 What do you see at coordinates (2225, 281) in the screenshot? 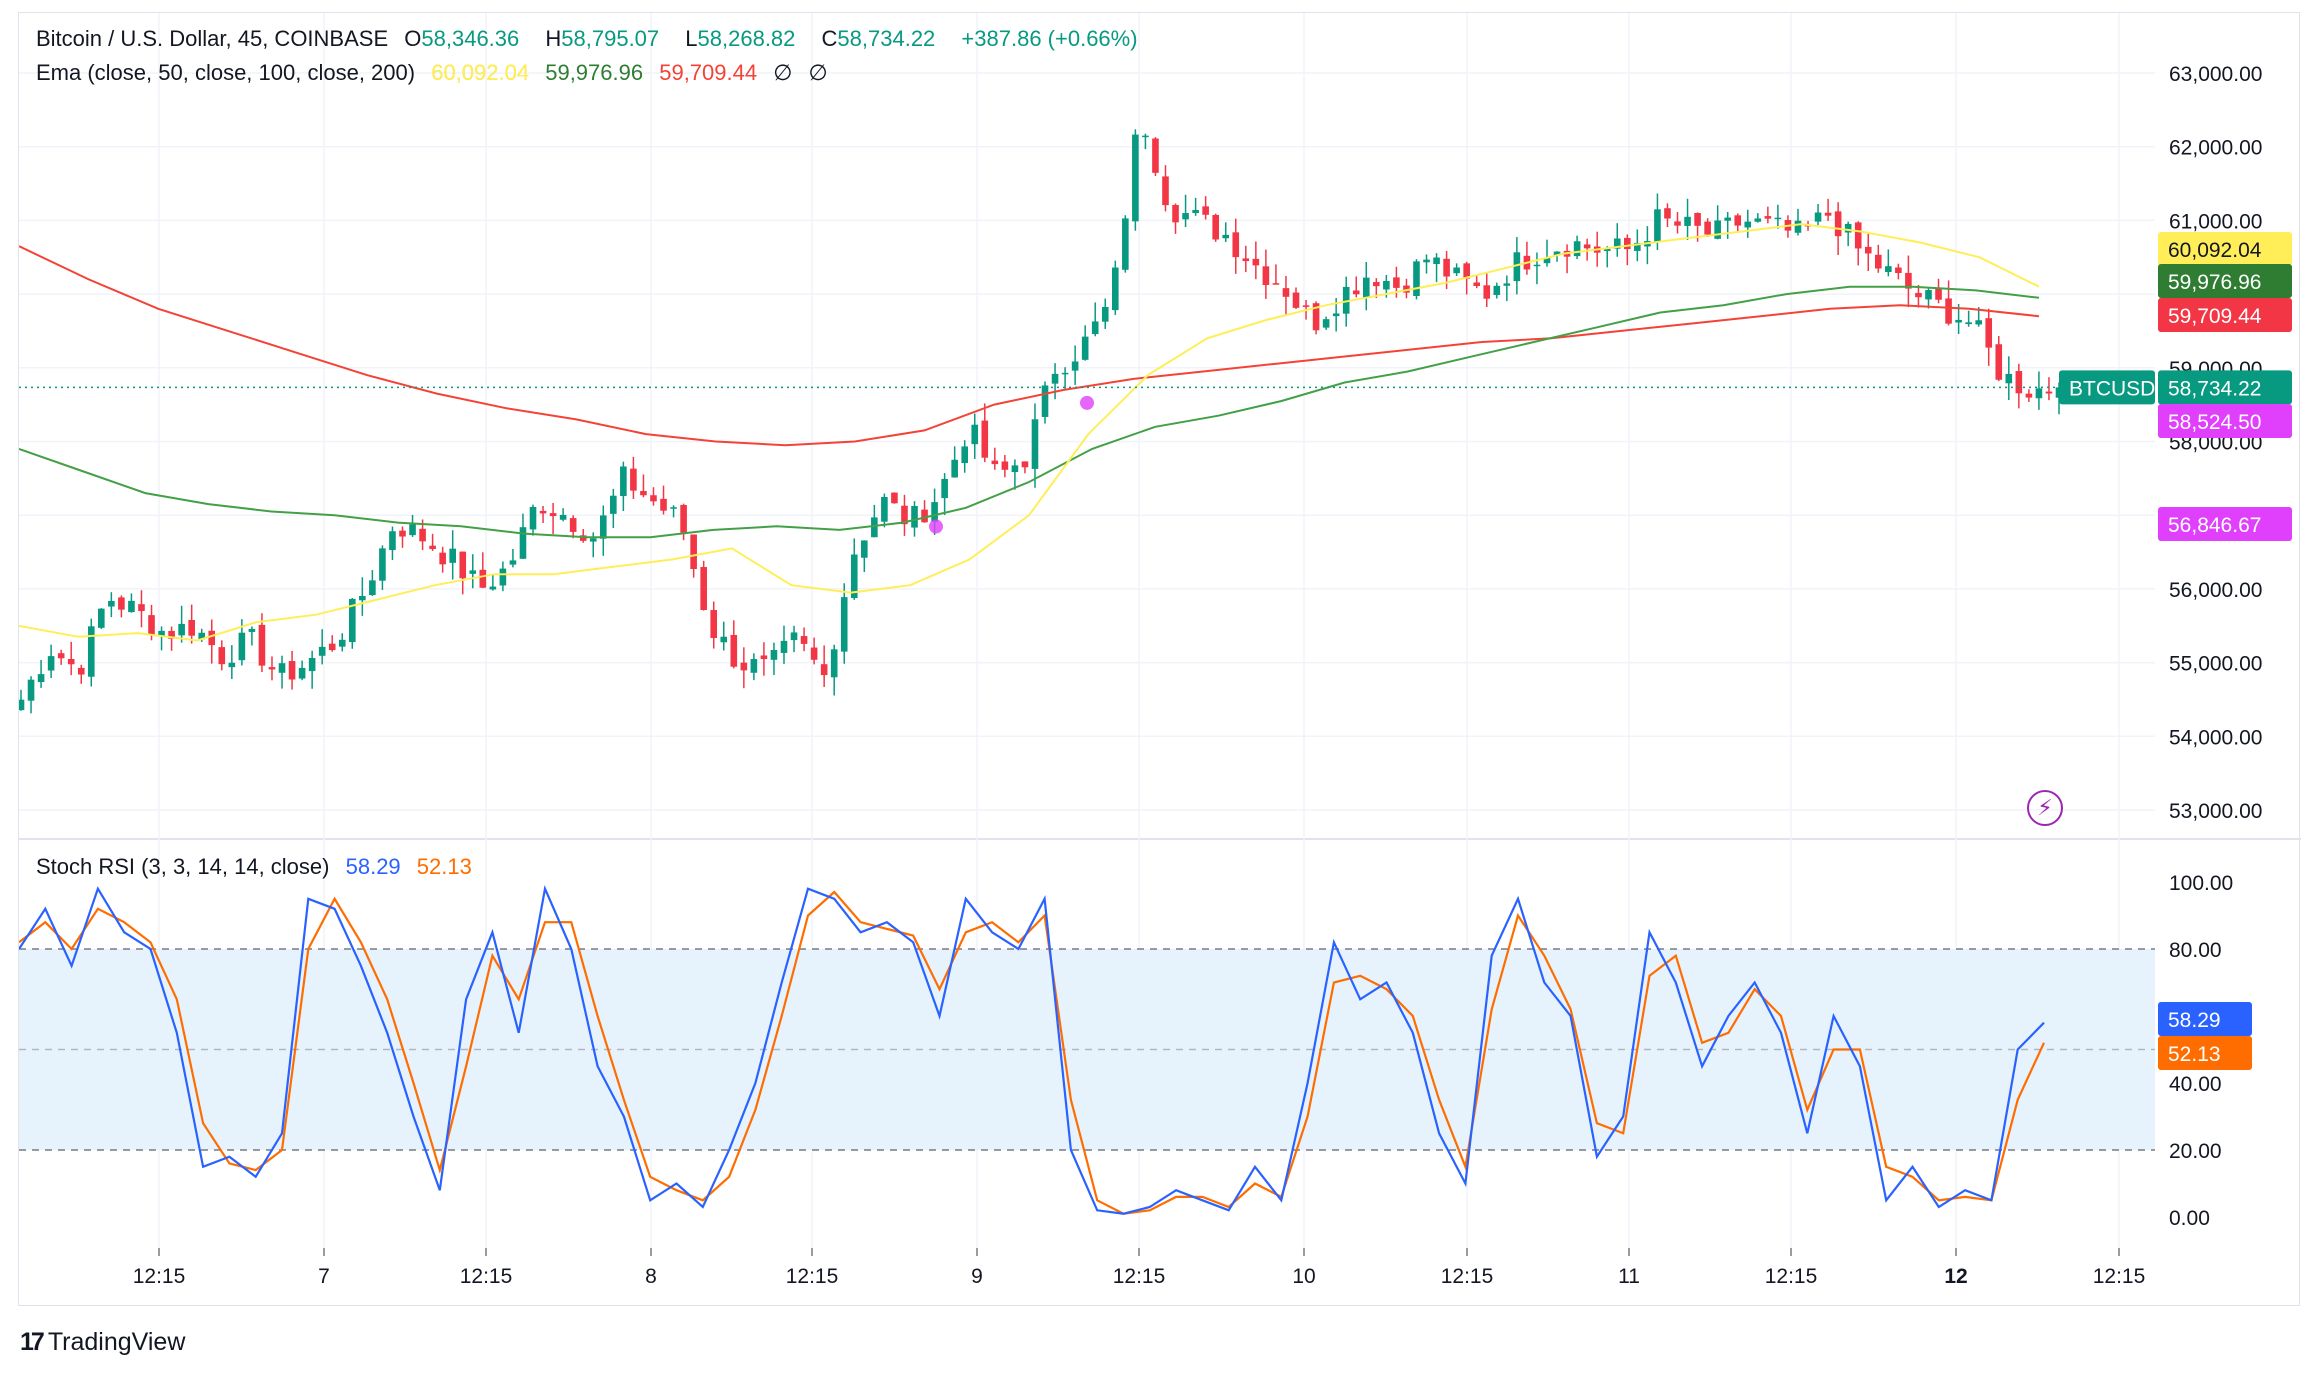
I see `ema100-axis-label-bg` at bounding box center [2225, 281].